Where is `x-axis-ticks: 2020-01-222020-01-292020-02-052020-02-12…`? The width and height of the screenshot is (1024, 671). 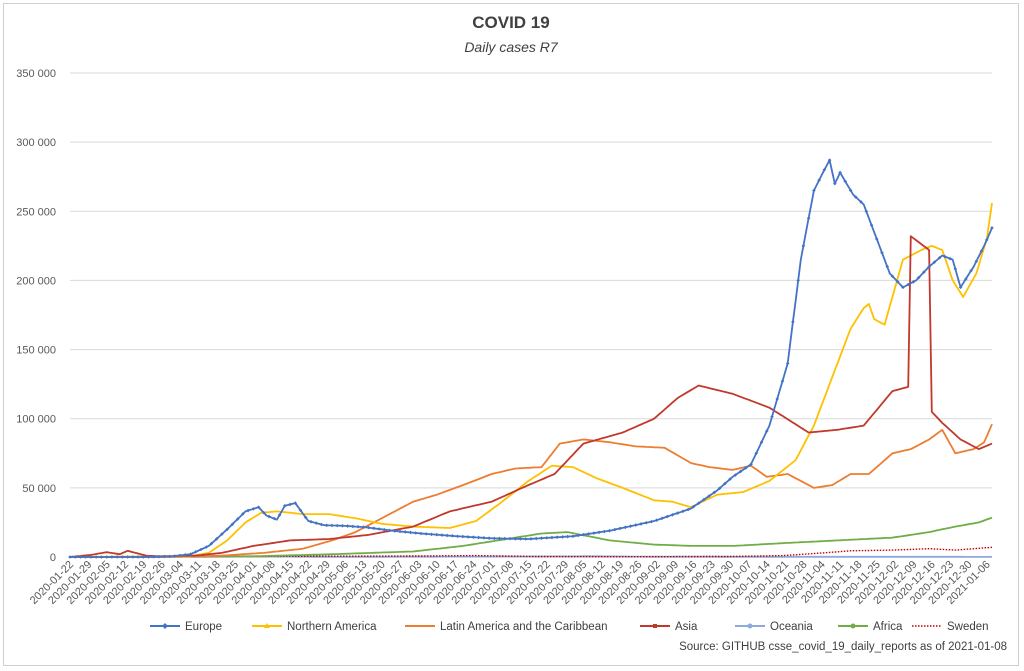 x-axis-ticks: 2020-01-222020-01-292020-02-052020-02-12… is located at coordinates (510, 583).